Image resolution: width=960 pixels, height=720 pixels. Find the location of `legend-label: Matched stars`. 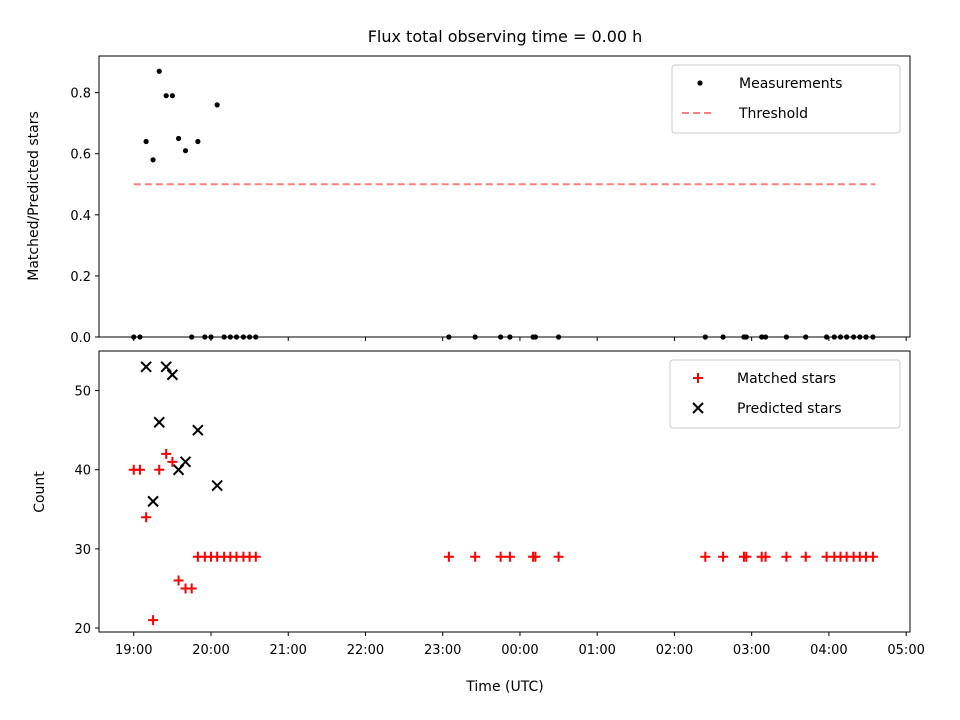

legend-label: Matched stars is located at coordinates (786, 379).